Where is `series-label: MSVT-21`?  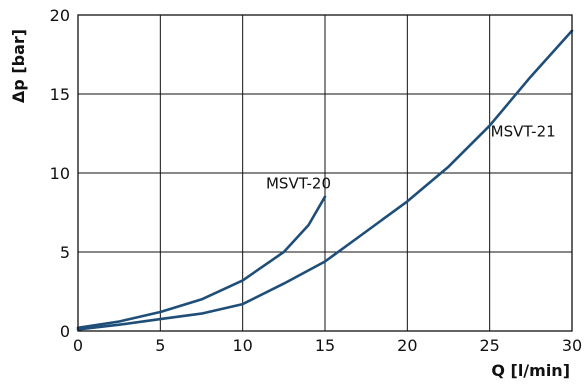 series-label: MSVT-21 is located at coordinates (523, 132).